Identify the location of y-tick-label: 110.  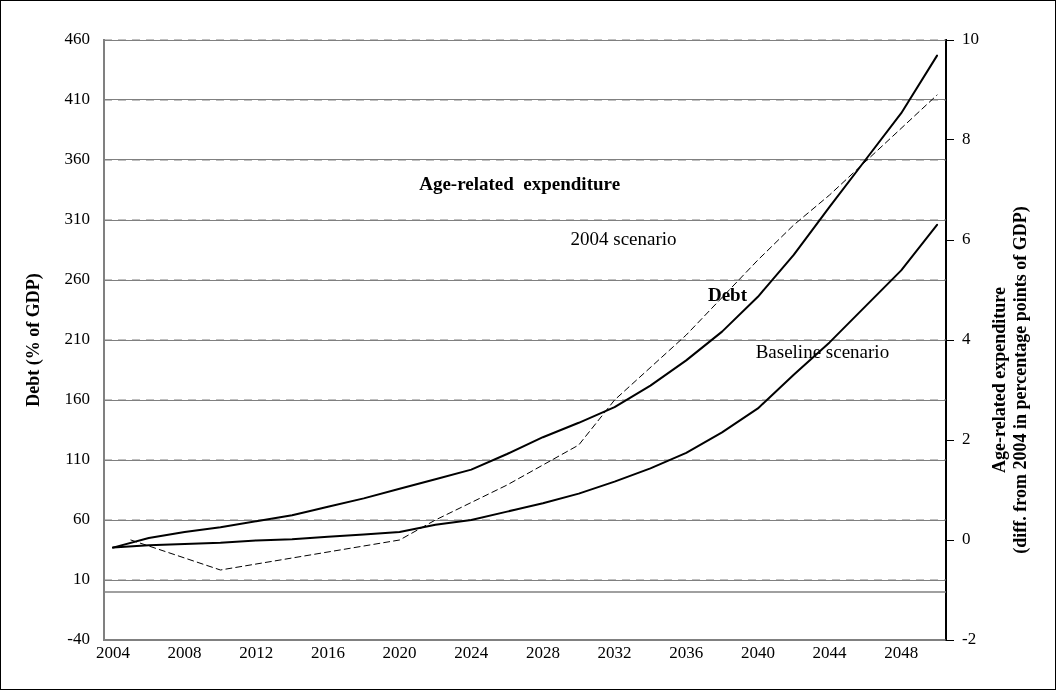
(77, 459).